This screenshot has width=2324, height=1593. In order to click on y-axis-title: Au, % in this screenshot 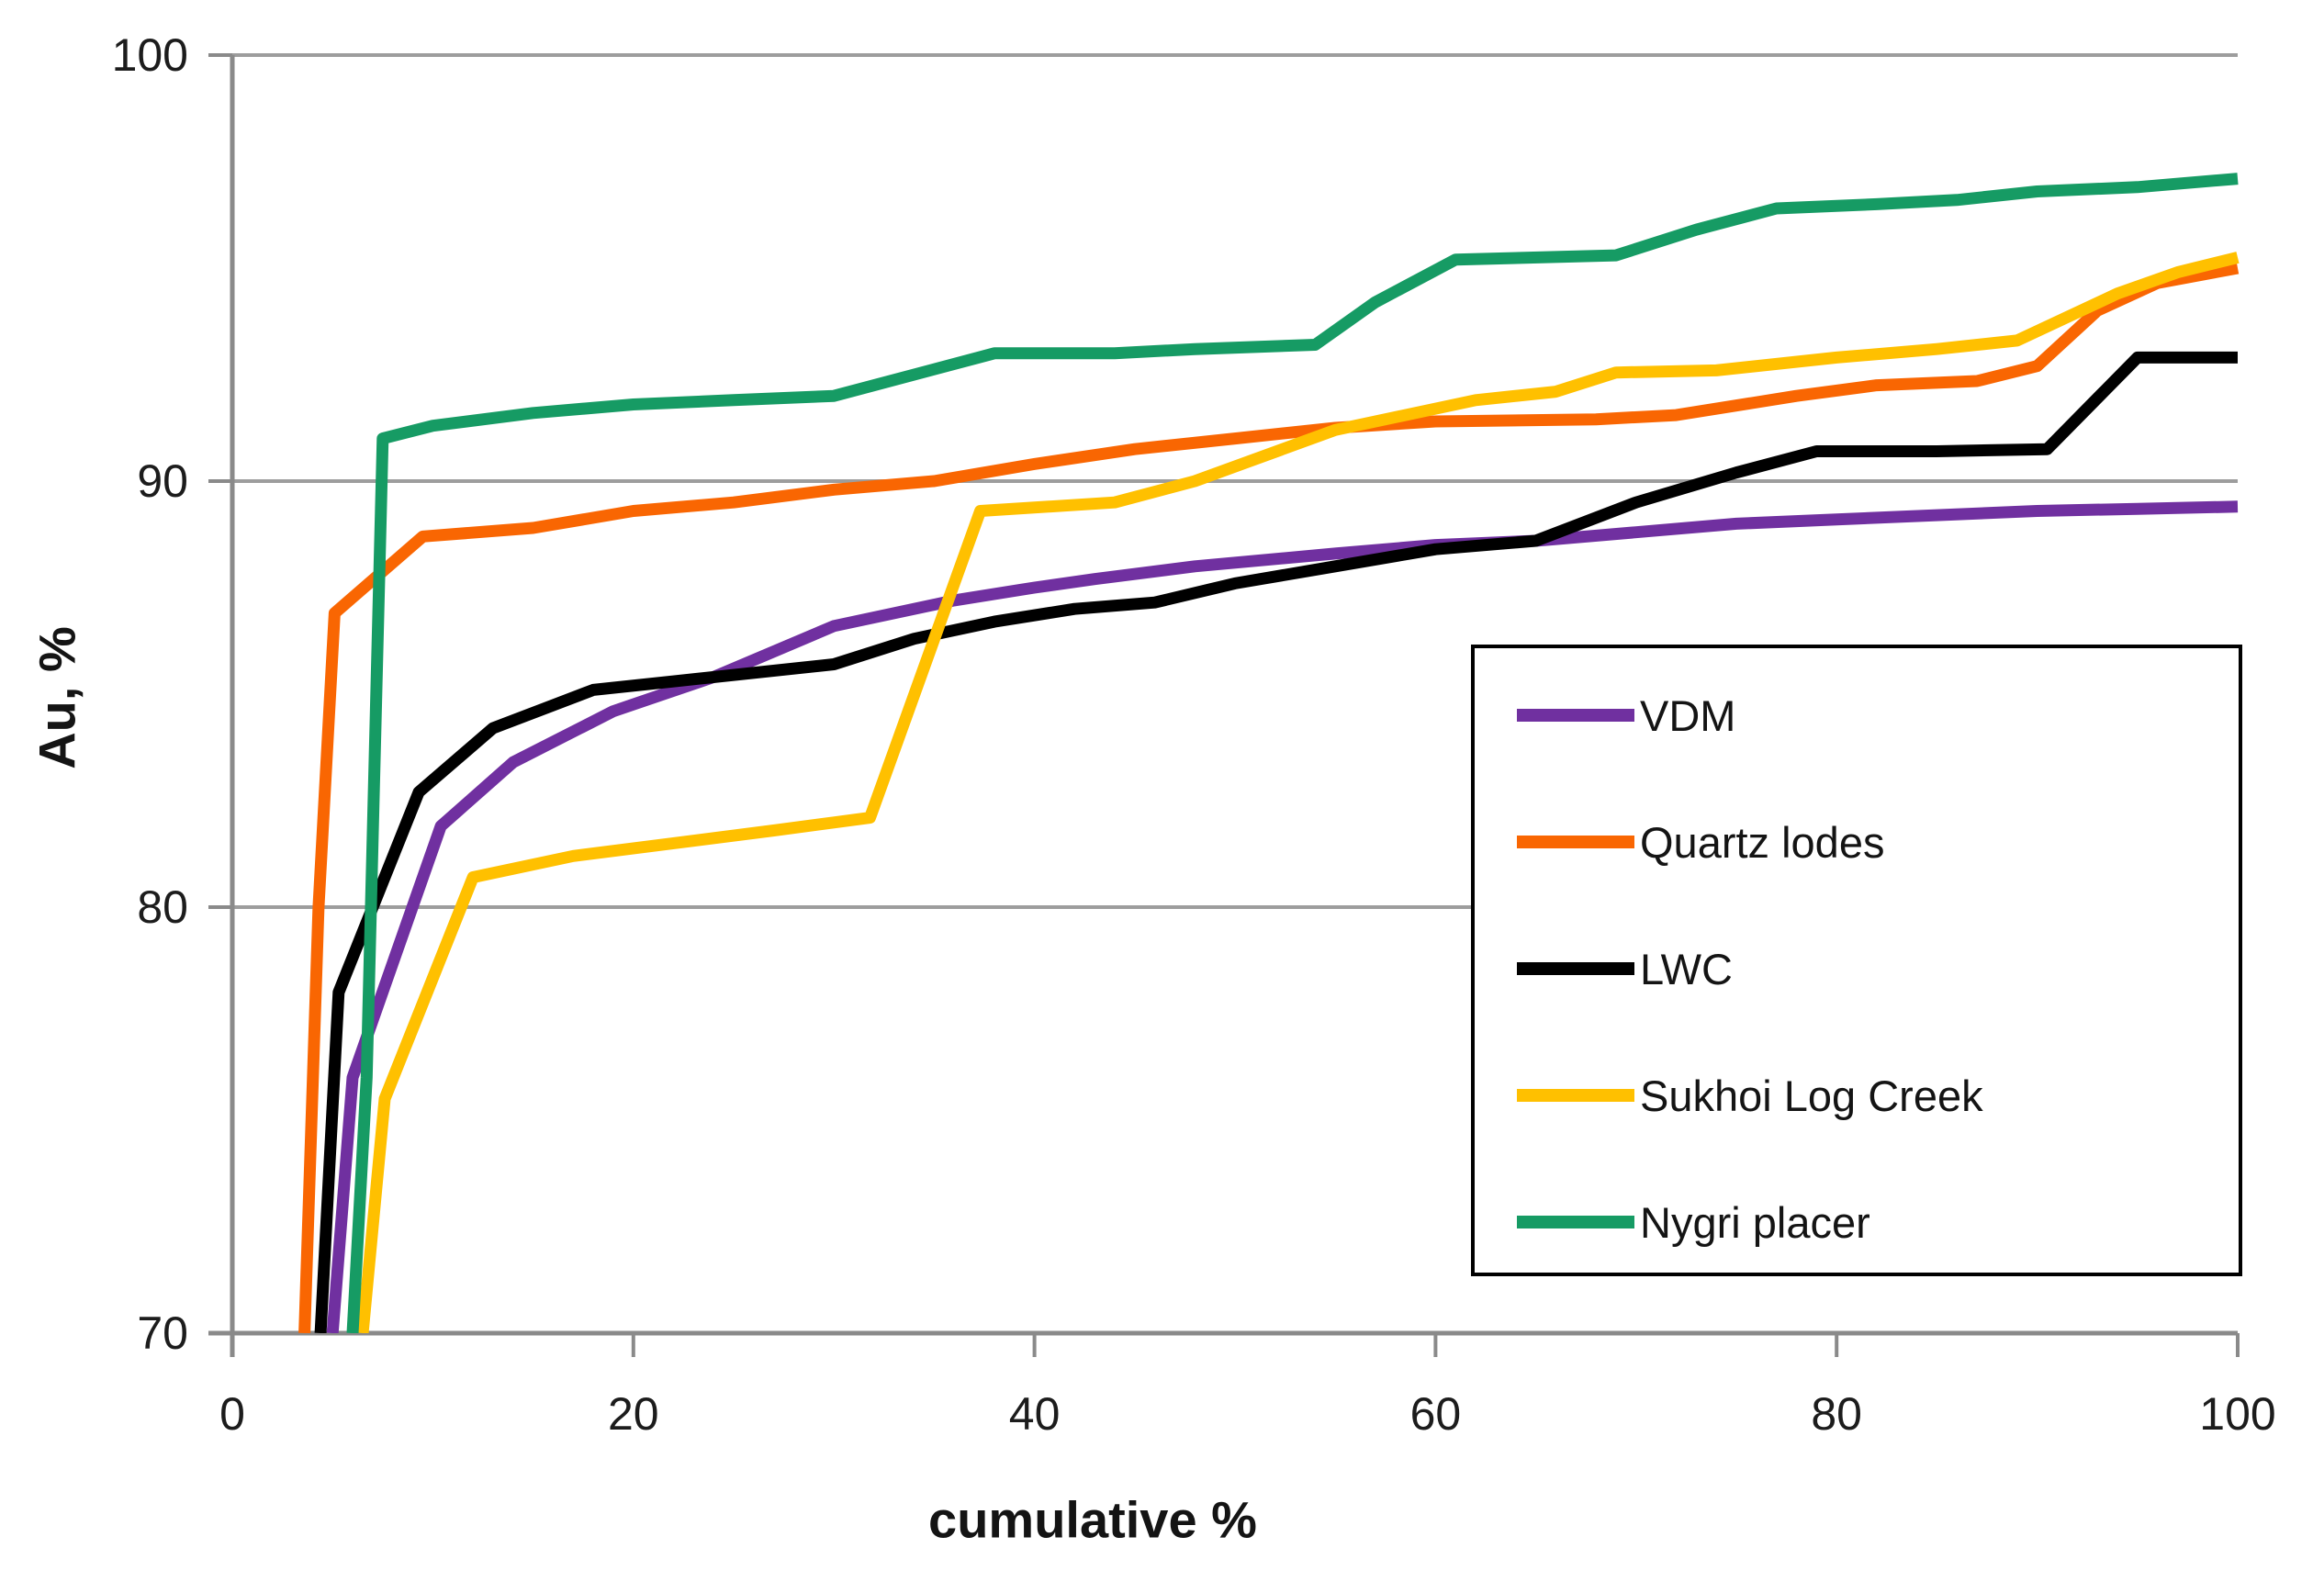, I will do `click(57, 698)`.